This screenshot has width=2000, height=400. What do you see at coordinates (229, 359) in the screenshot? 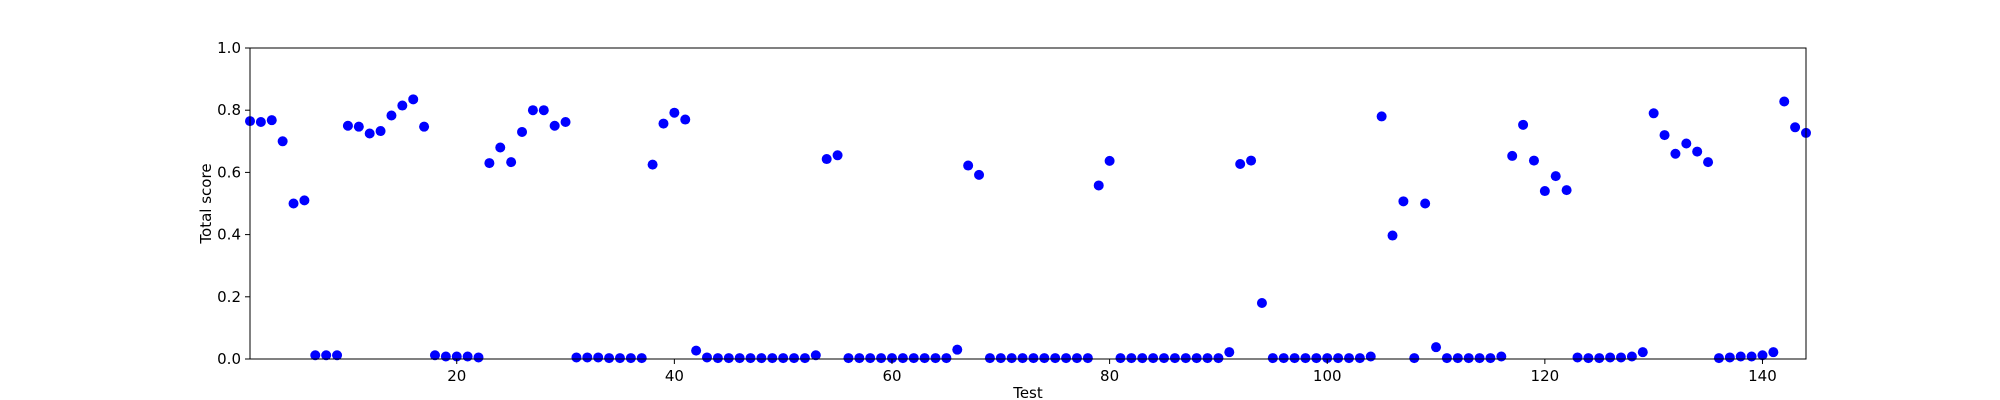
I see `y-tick-label: 0.0` at bounding box center [229, 359].